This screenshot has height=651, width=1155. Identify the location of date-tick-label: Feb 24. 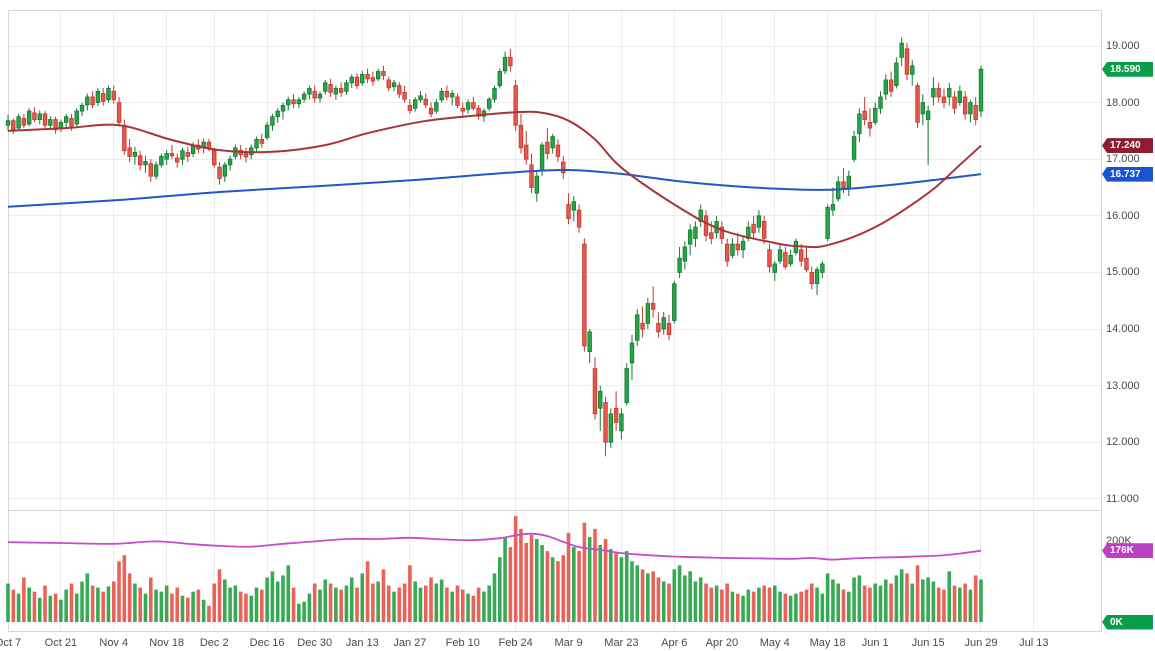
(515, 643).